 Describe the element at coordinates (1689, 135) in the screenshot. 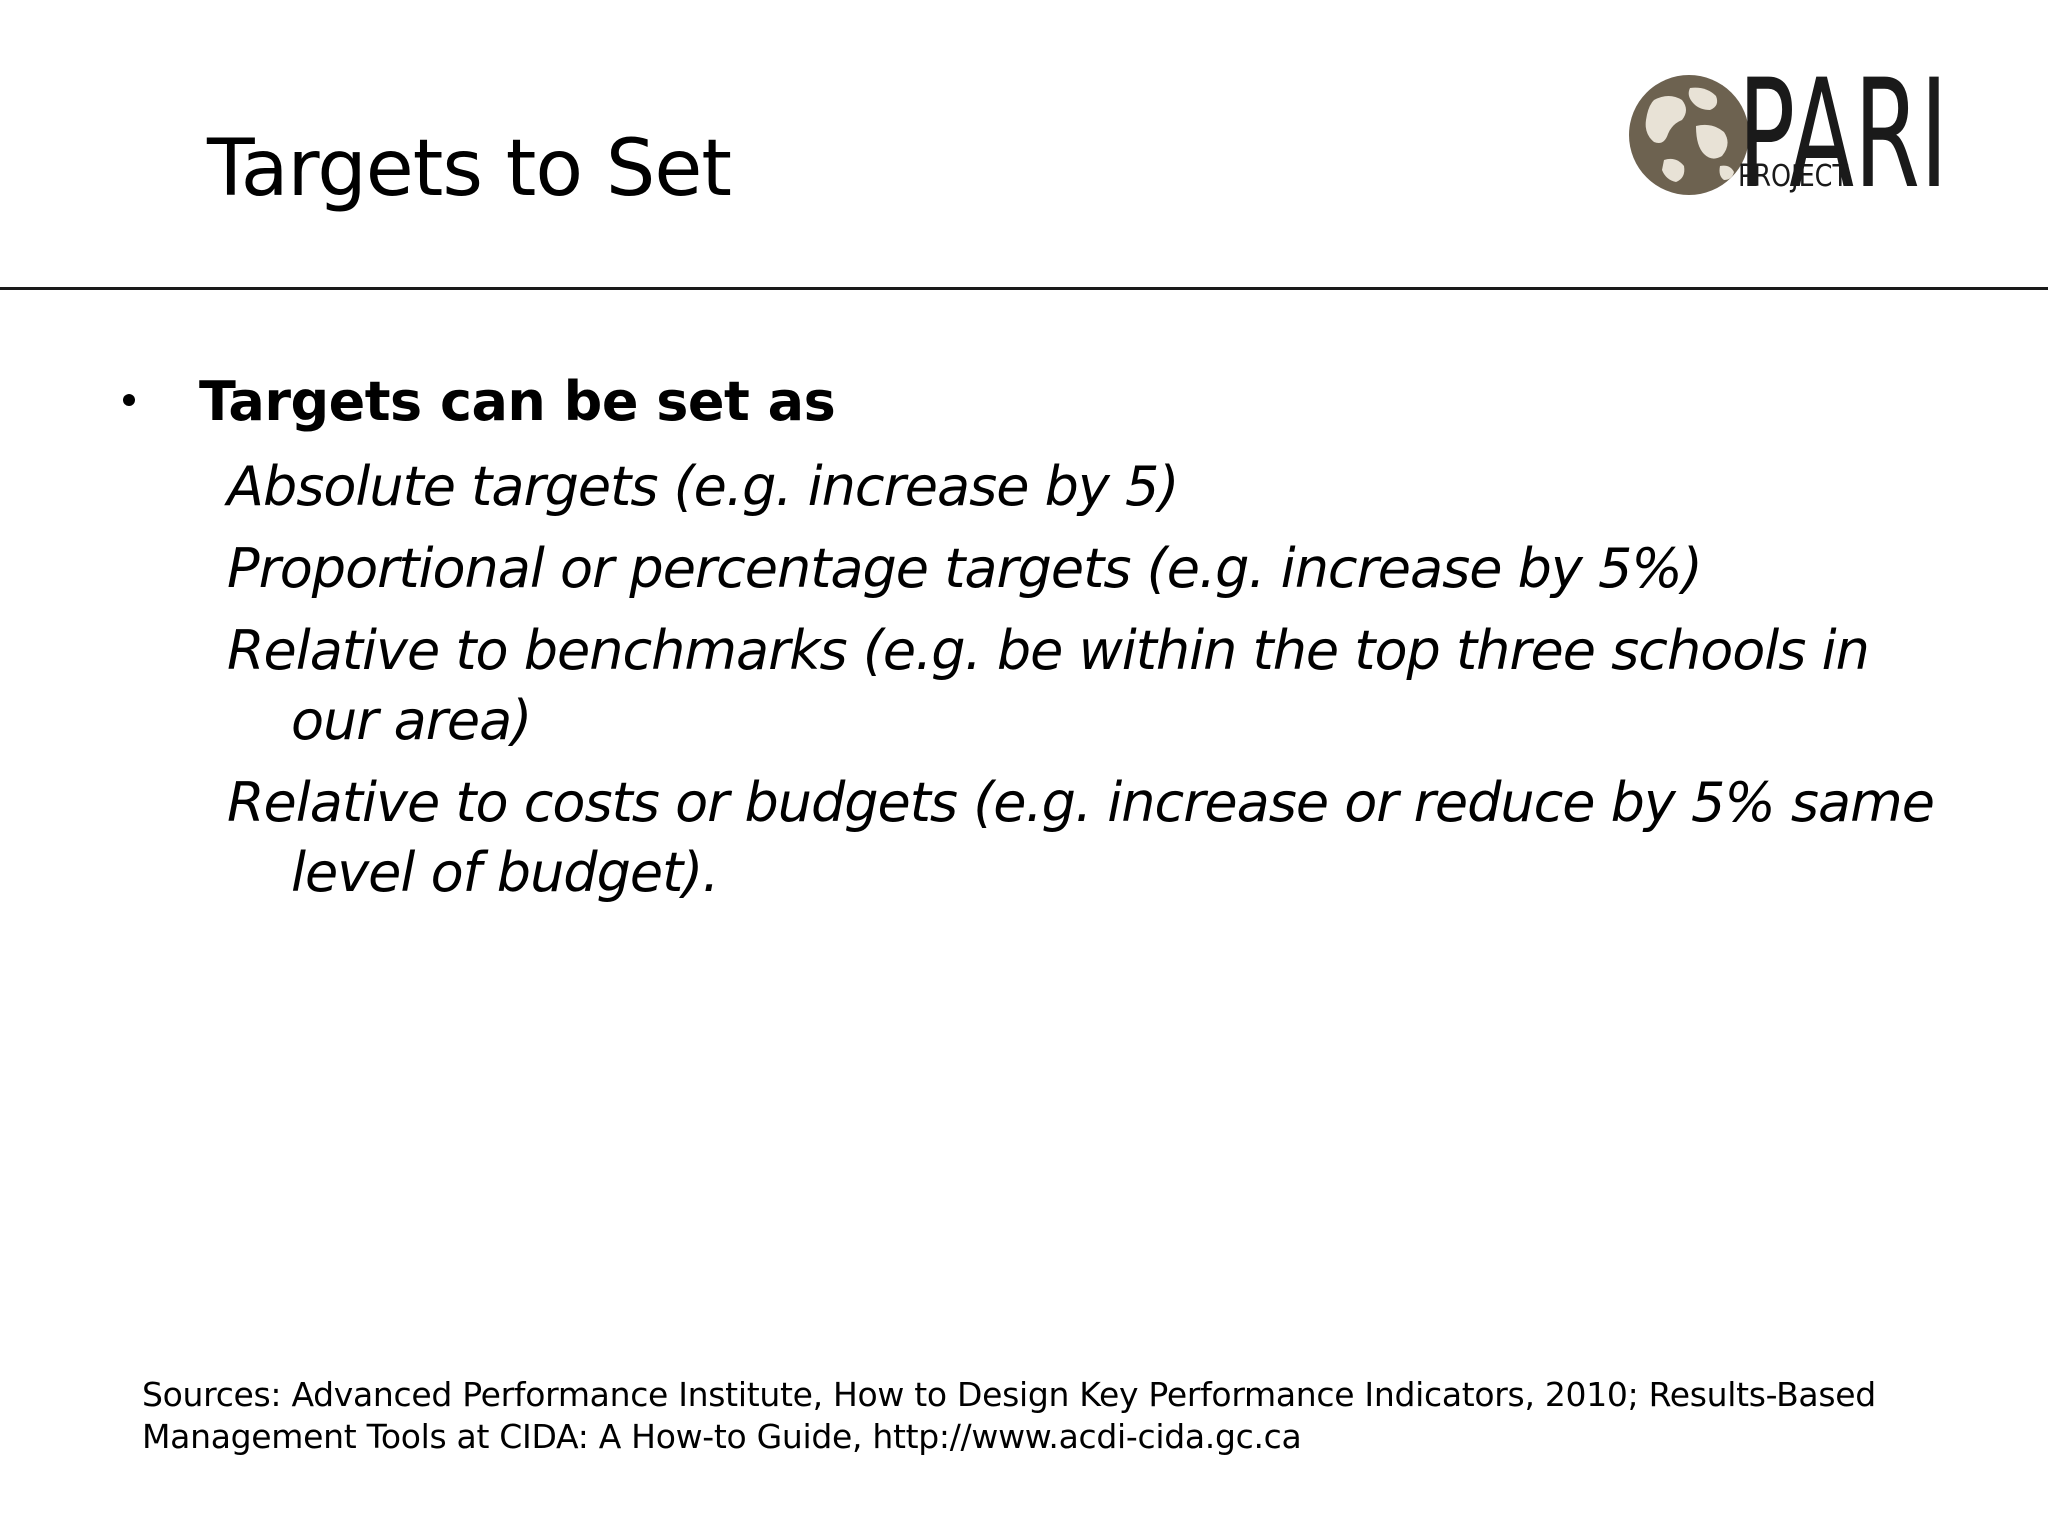

I see `globe-icon` at that location.